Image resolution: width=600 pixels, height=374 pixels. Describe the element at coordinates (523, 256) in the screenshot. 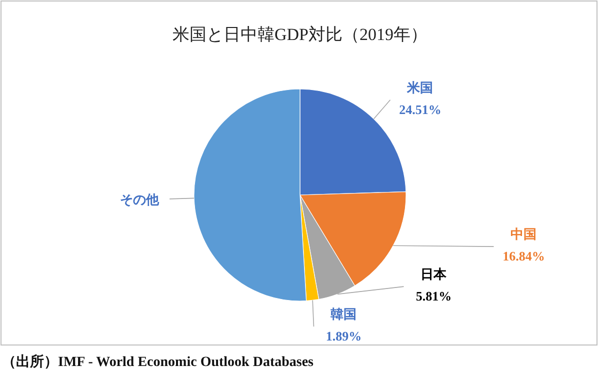

I see `data-label: 16.84%` at that location.